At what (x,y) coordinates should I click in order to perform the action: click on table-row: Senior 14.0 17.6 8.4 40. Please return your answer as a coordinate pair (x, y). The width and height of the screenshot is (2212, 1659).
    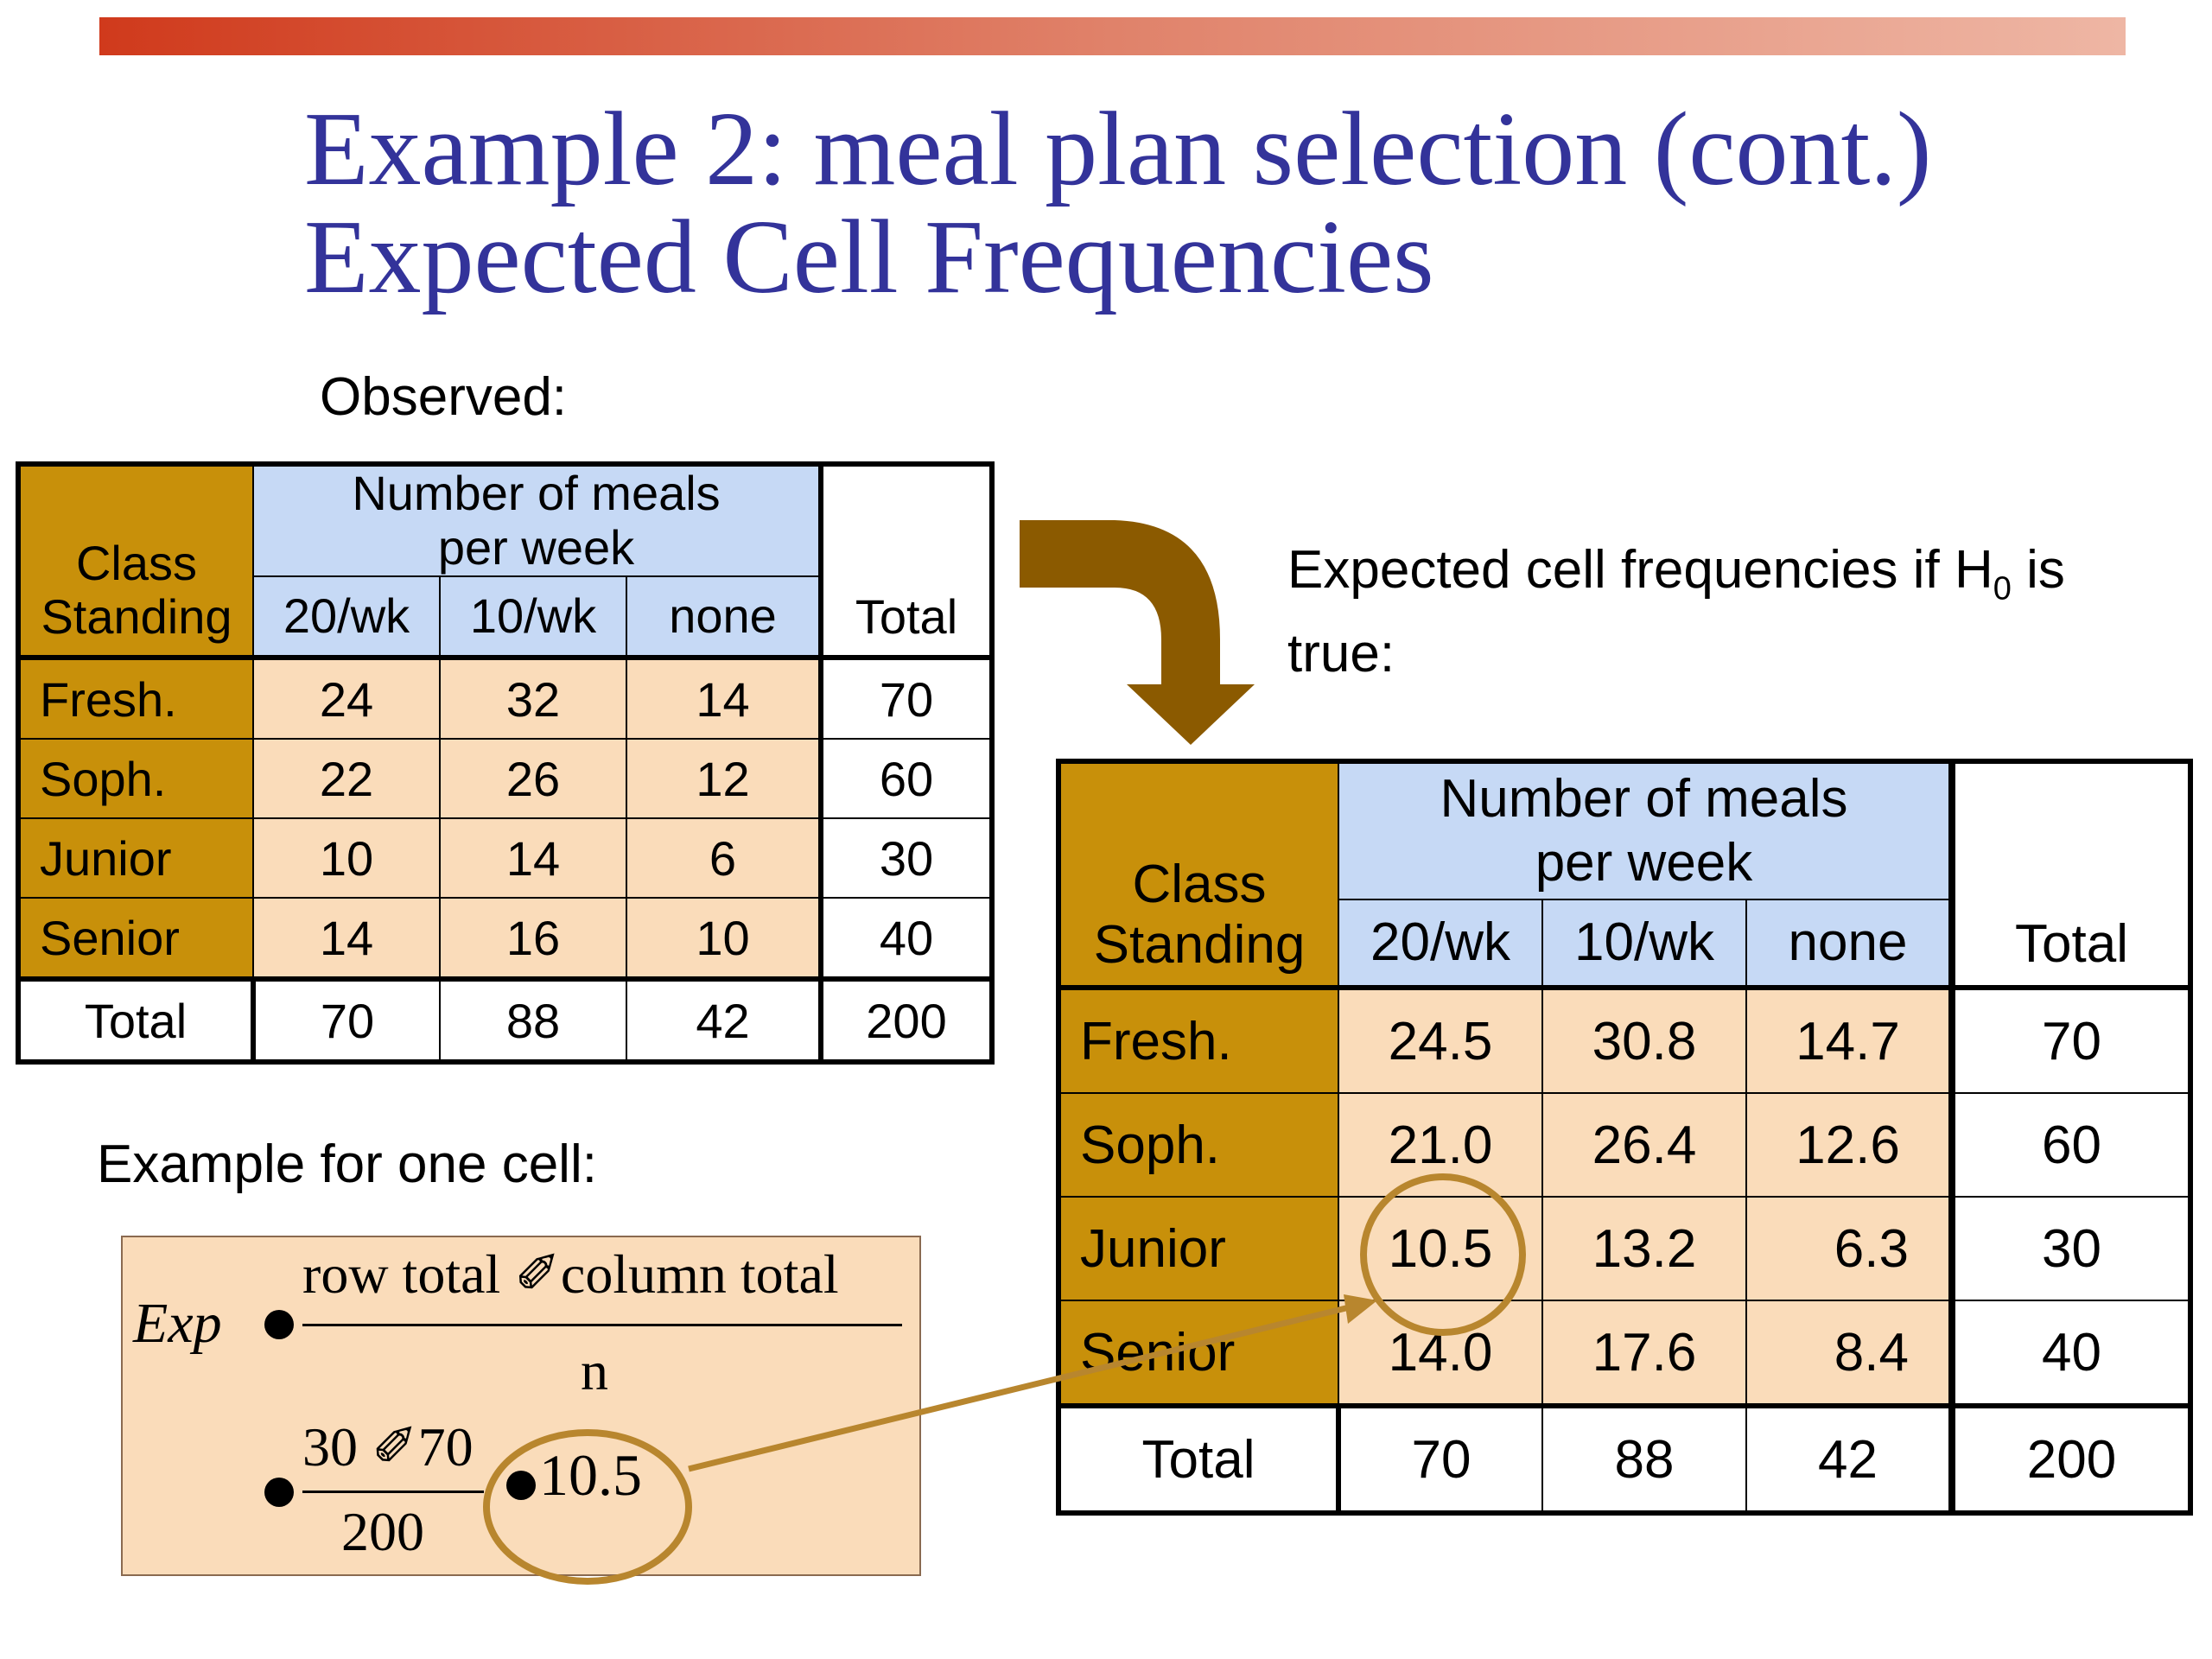
    Looking at the image, I should click on (1624, 1353).